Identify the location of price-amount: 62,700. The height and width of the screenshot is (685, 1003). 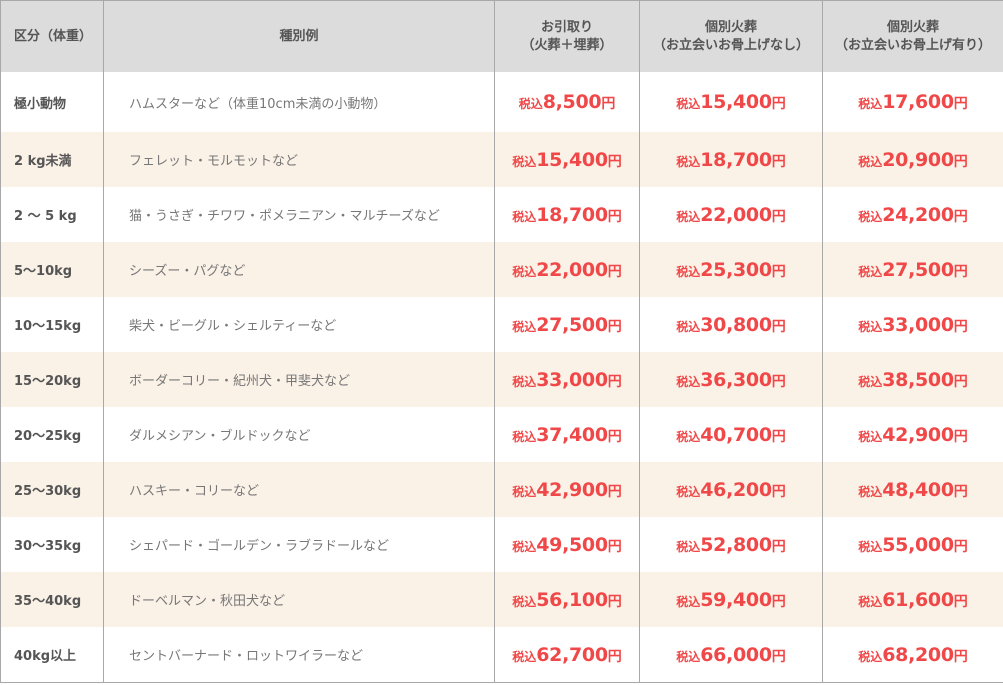
(572, 654).